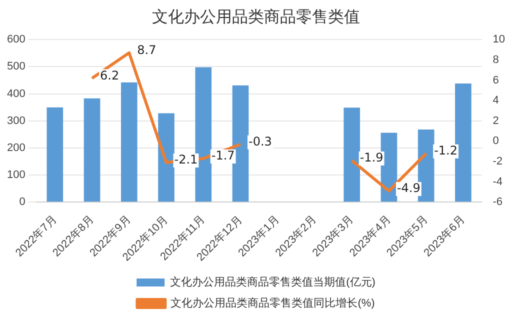 The height and width of the screenshot is (319, 512). Describe the element at coordinates (110, 75) in the screenshot. I see `data-label: 6.2` at that location.